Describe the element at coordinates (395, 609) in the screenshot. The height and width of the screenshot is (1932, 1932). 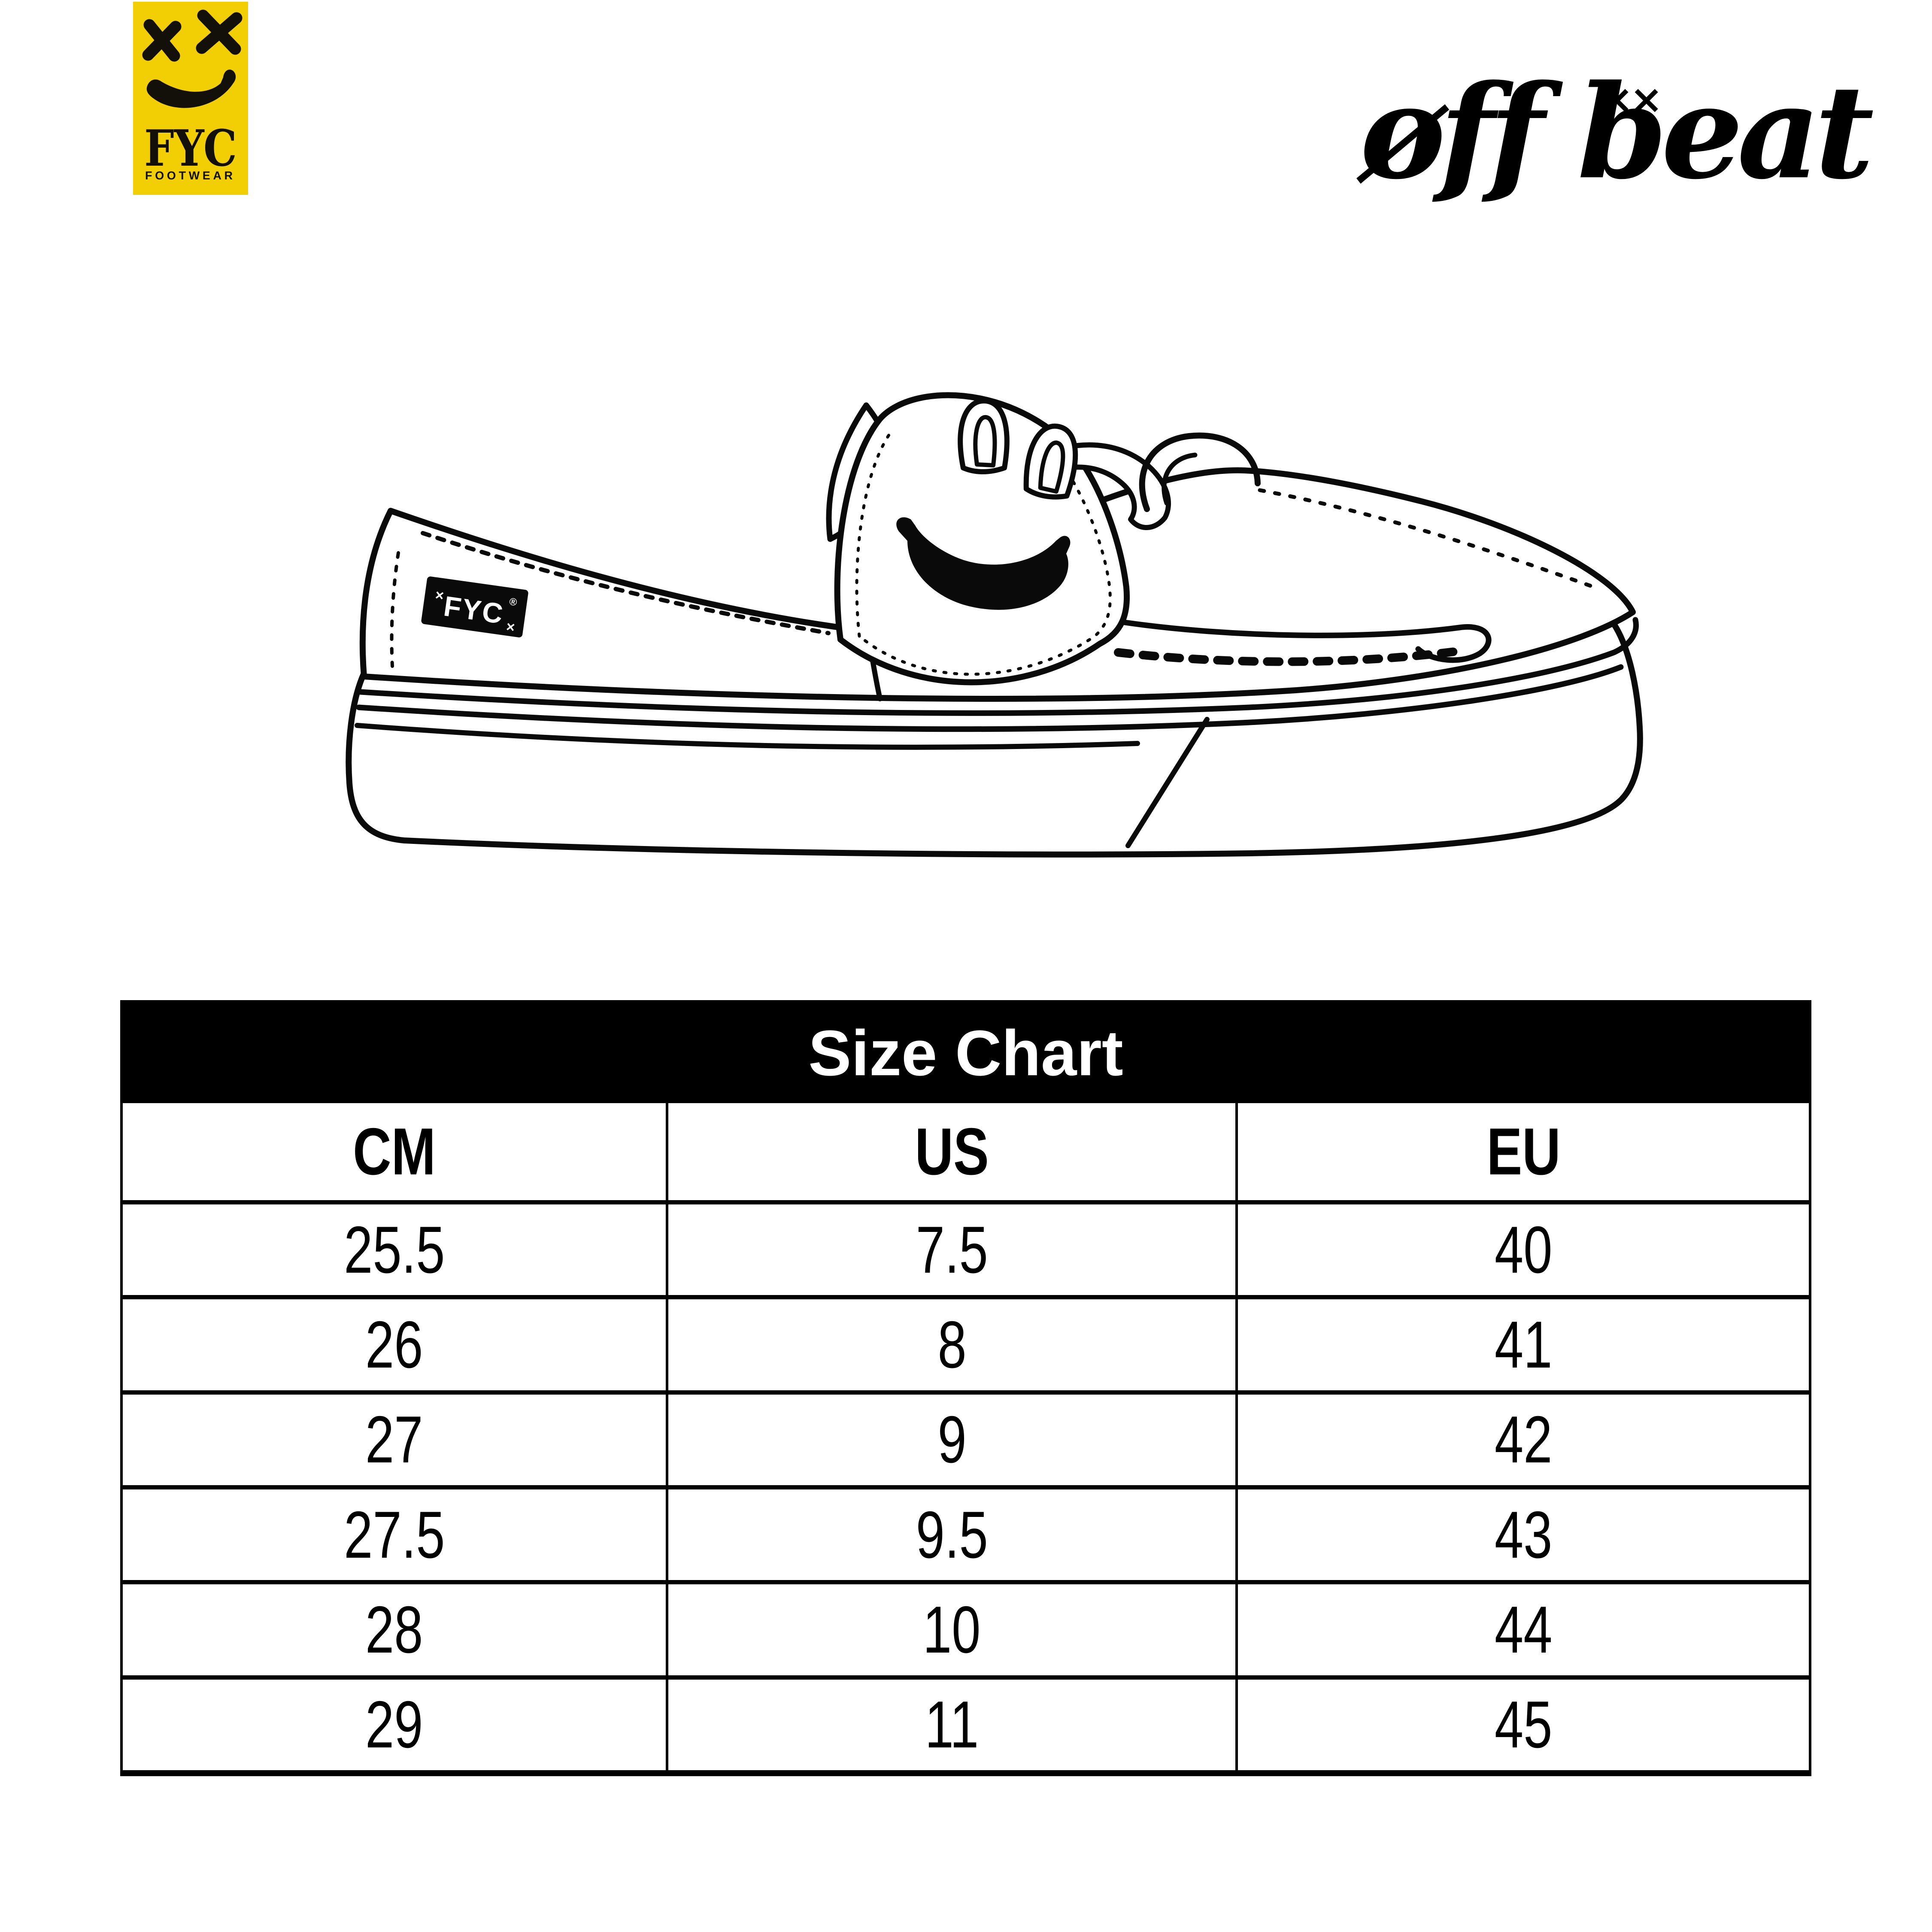
I see `heel-seam-dashes` at that location.